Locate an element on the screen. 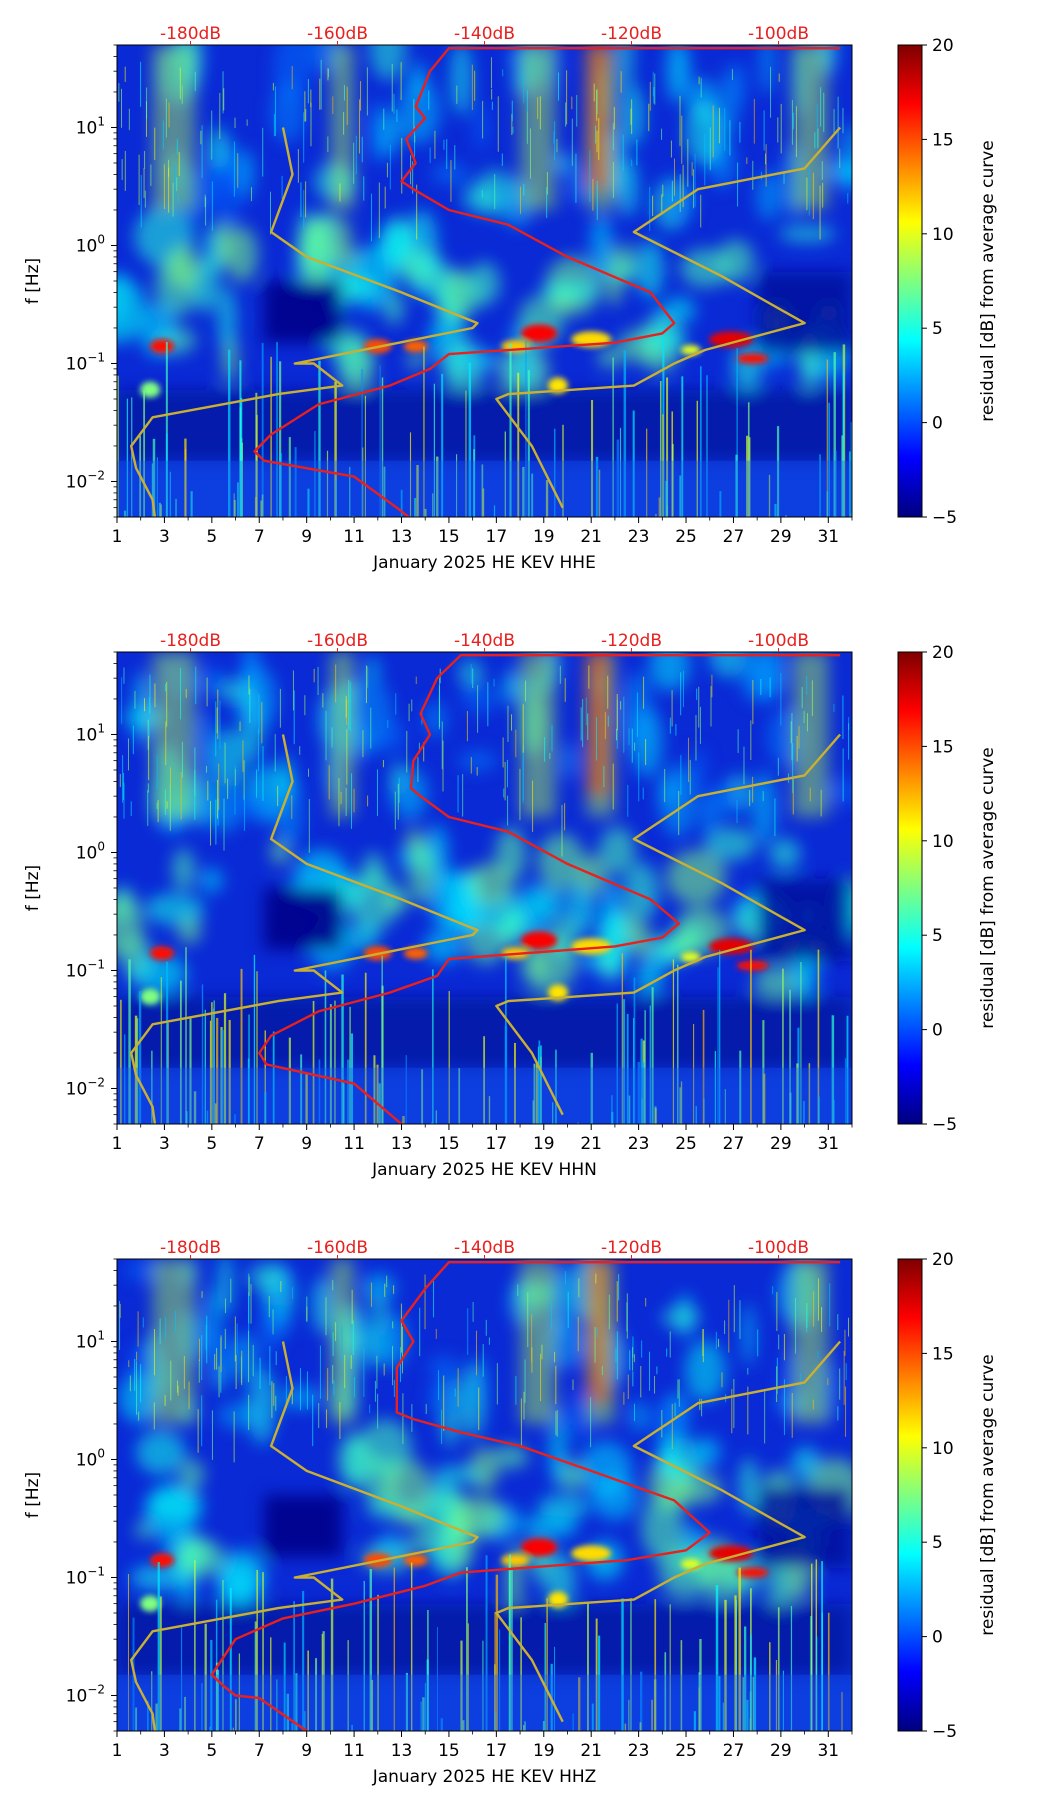 The image size is (1052, 1806). x-tick-label: 13 is located at coordinates (402, 1751).